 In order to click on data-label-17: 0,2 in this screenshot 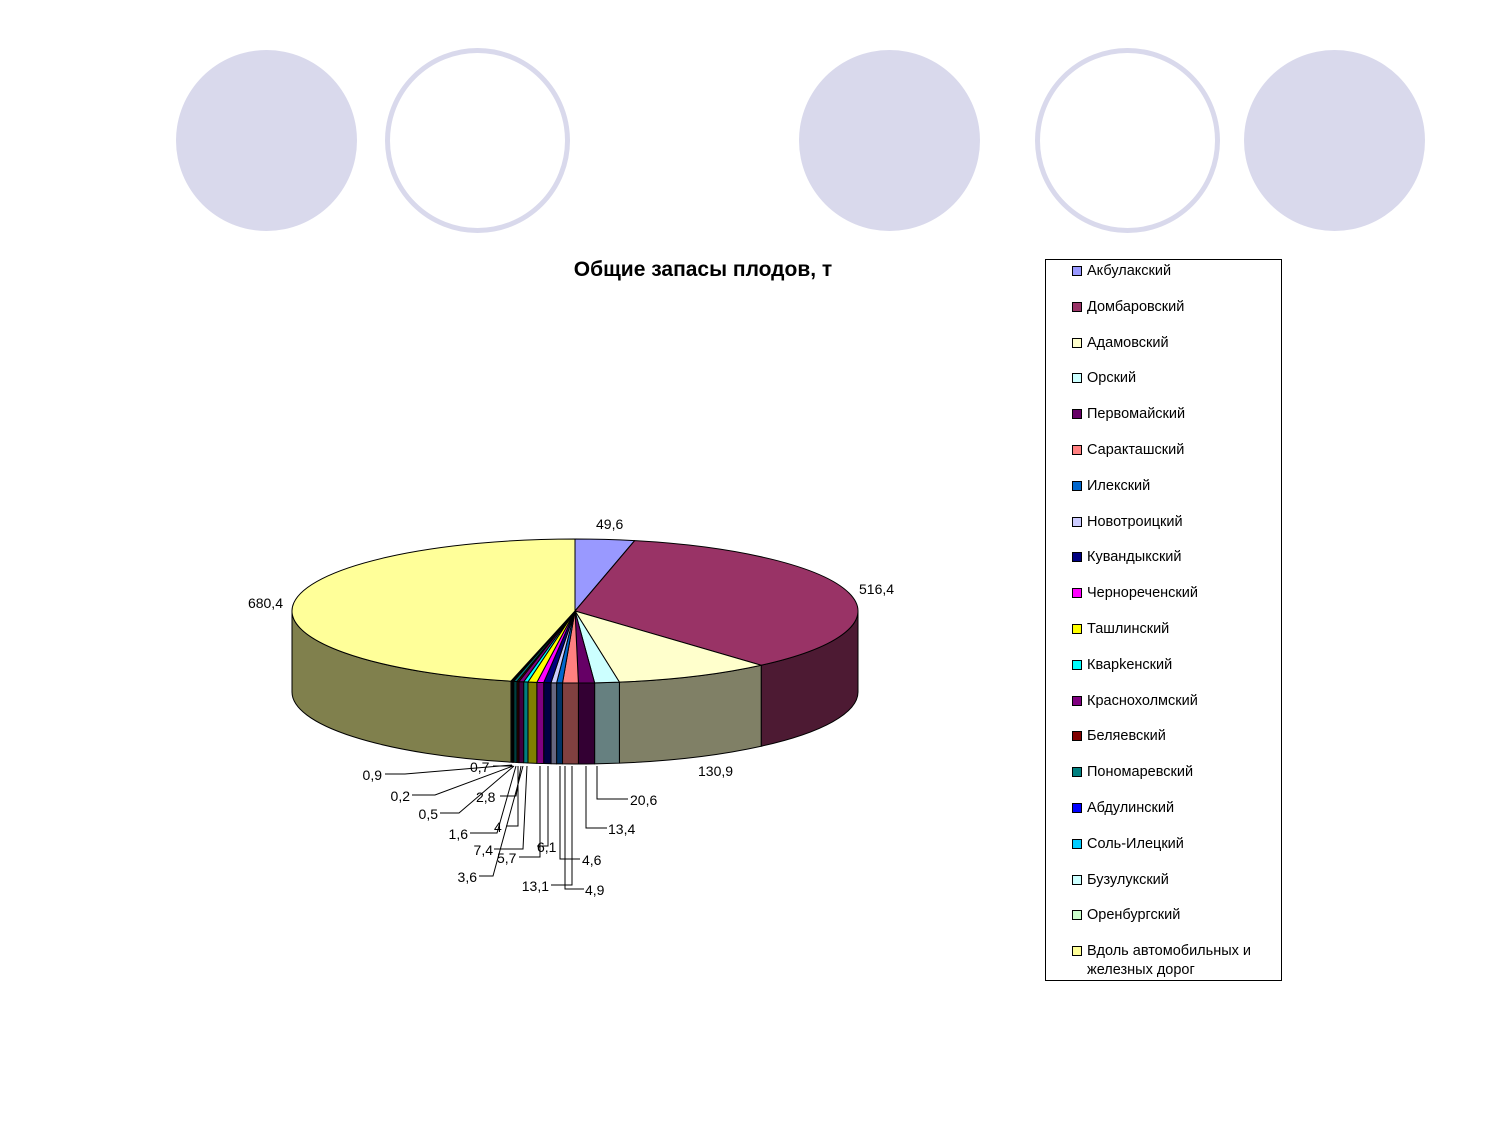, I will do `click(401, 796)`.